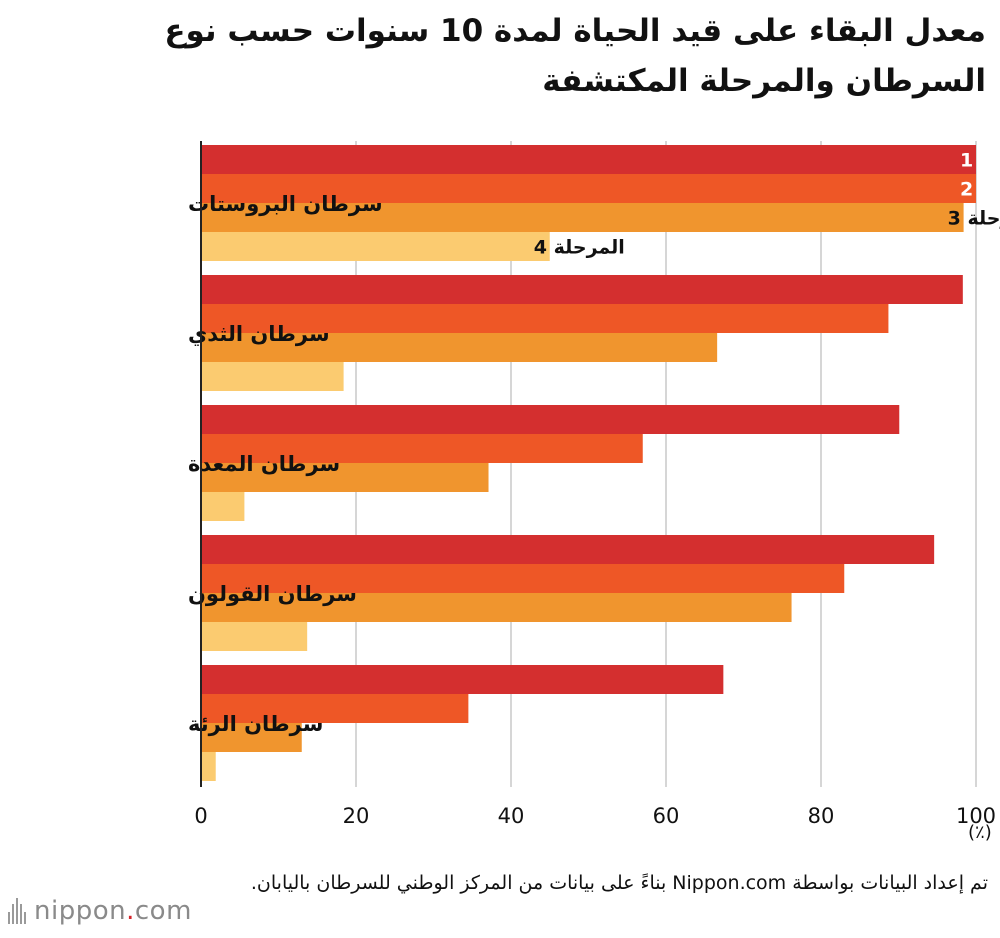 The image size is (1000, 938). I want to click on x-tick-label: 0, so click(200, 816).